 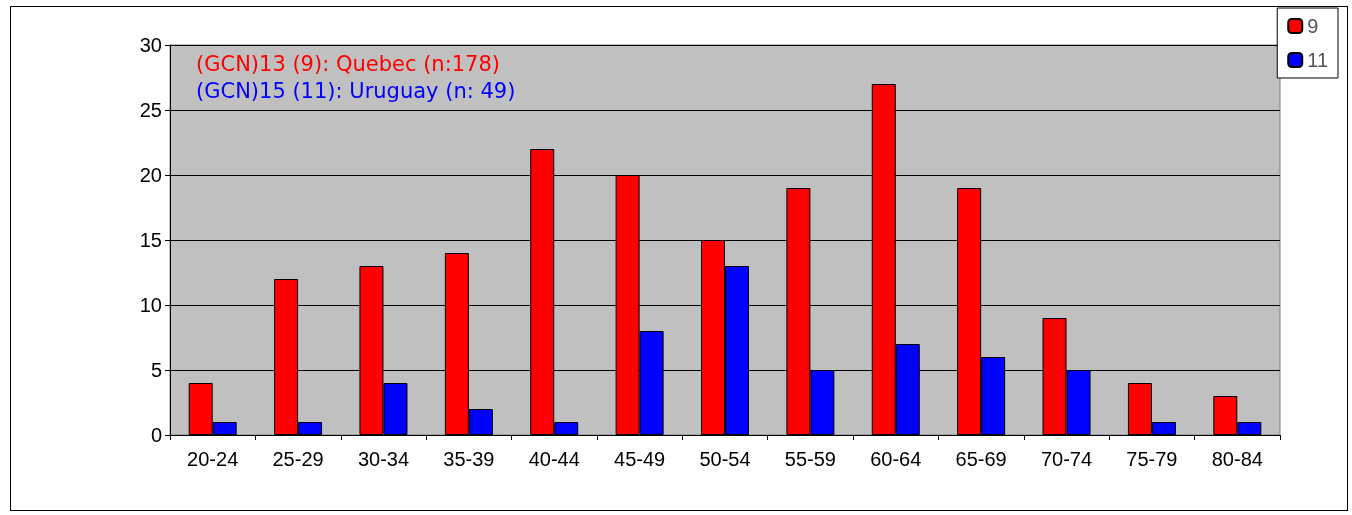 What do you see at coordinates (640, 459) in the screenshot?
I see `x-tick-label: 45-49` at bounding box center [640, 459].